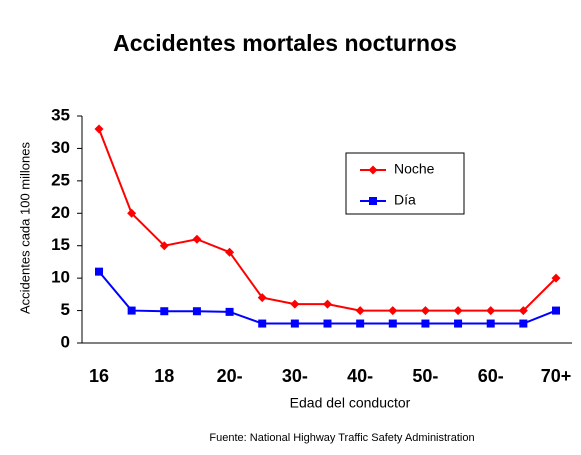  What do you see at coordinates (164, 376) in the screenshot?
I see `x-tick-label: 18` at bounding box center [164, 376].